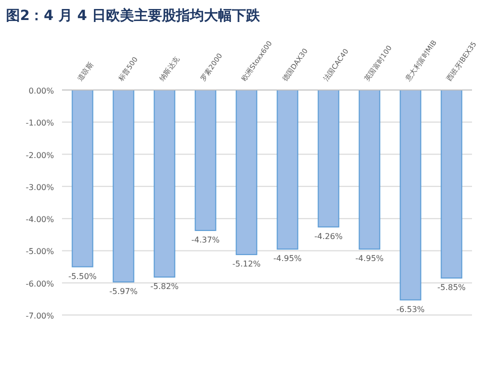 The width and height of the screenshot is (492, 368). What do you see at coordinates (451, 287) in the screenshot?
I see `data-label: -5.85%` at bounding box center [451, 287].